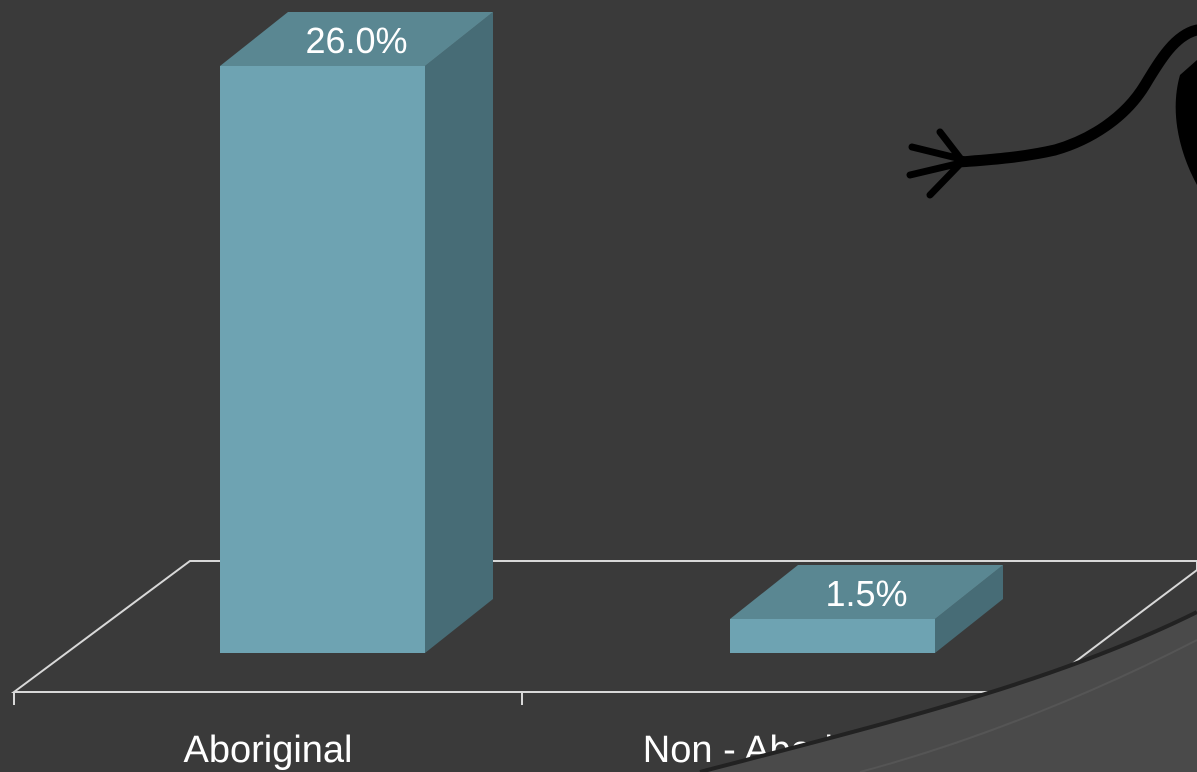 This screenshot has height=772, width=1197. What do you see at coordinates (948, 691) in the screenshot?
I see `slide-swoosh-decoration` at bounding box center [948, 691].